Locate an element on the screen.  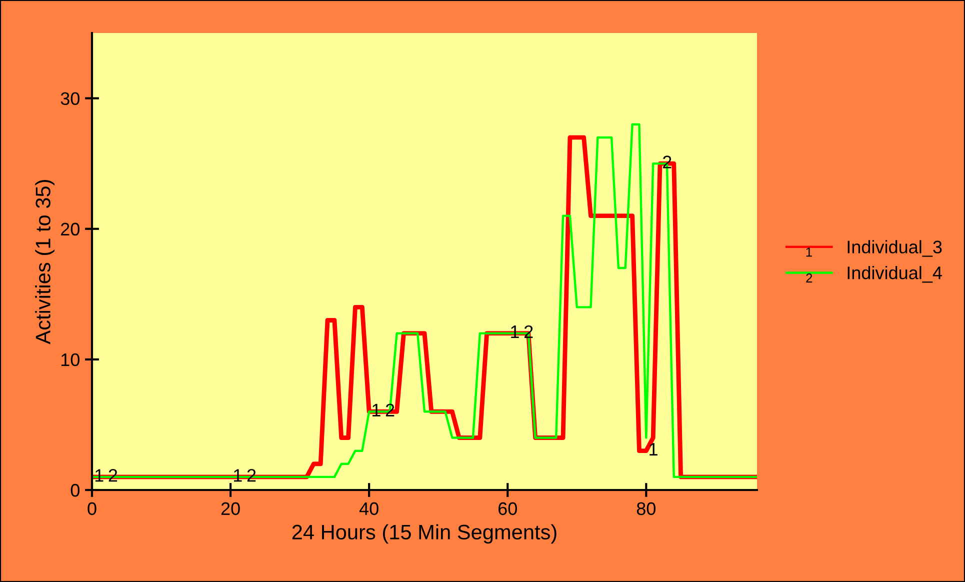
y-axis-title: Activities (1 to 35) is located at coordinates (45, 262).